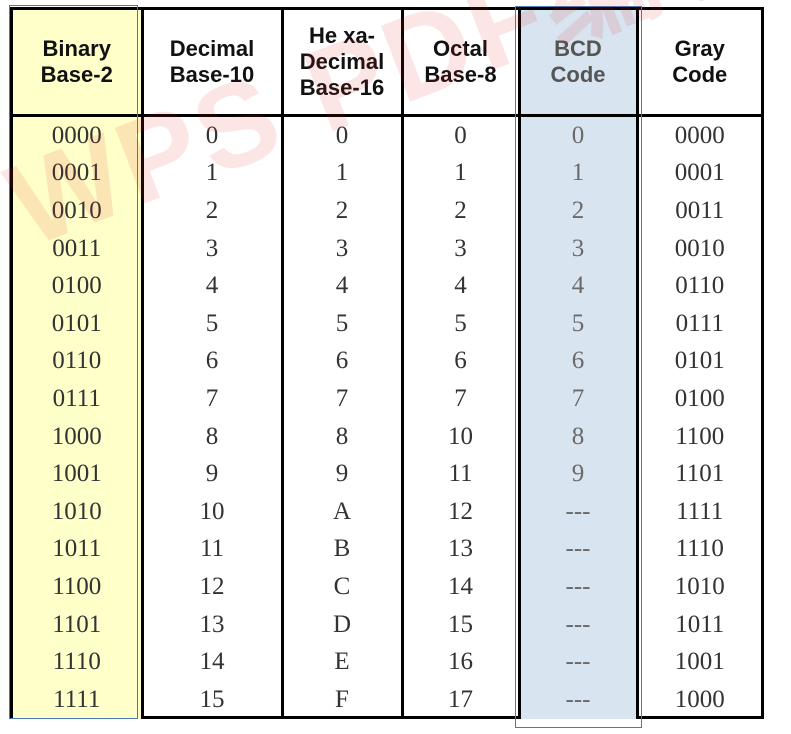 Image resolution: width=791 pixels, height=734 pixels. What do you see at coordinates (343, 173) in the screenshot?
I see `cell-hexadecimal: 1` at bounding box center [343, 173].